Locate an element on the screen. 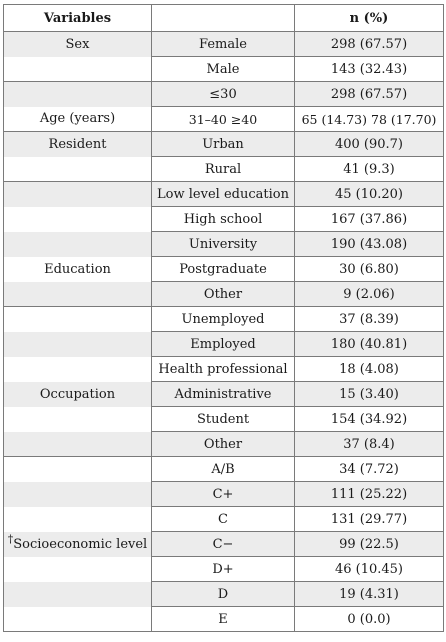 This screenshot has width=446, height=642. cell-category: Unemployed is located at coordinates (223, 319).